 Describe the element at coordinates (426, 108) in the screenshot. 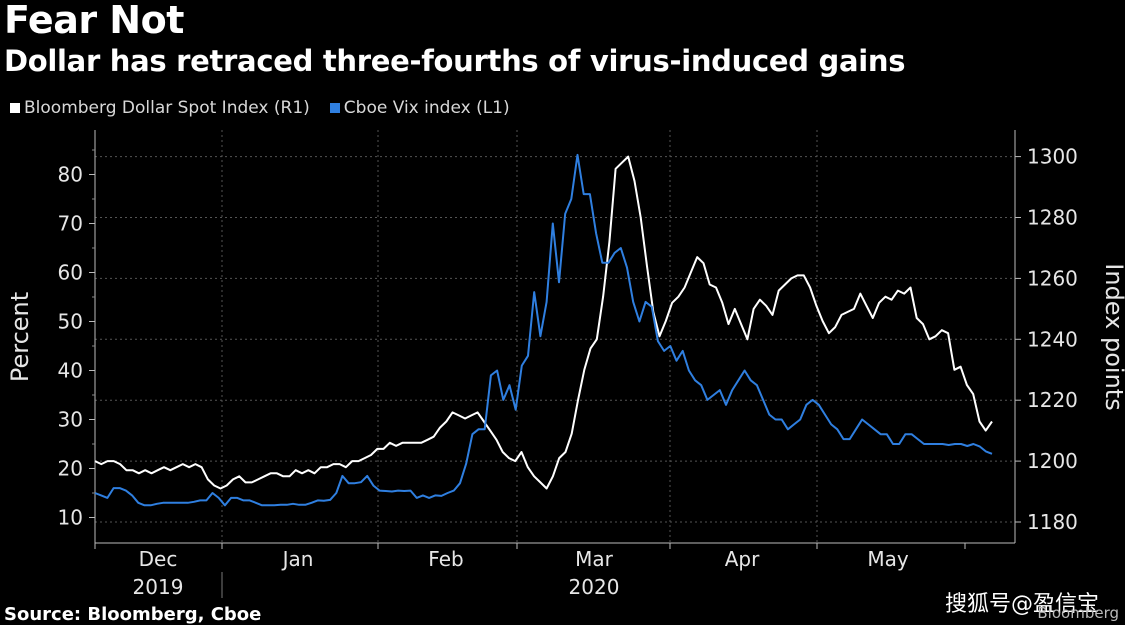

I see `legend-label-vix: Cboe Vix index (L1)` at that location.